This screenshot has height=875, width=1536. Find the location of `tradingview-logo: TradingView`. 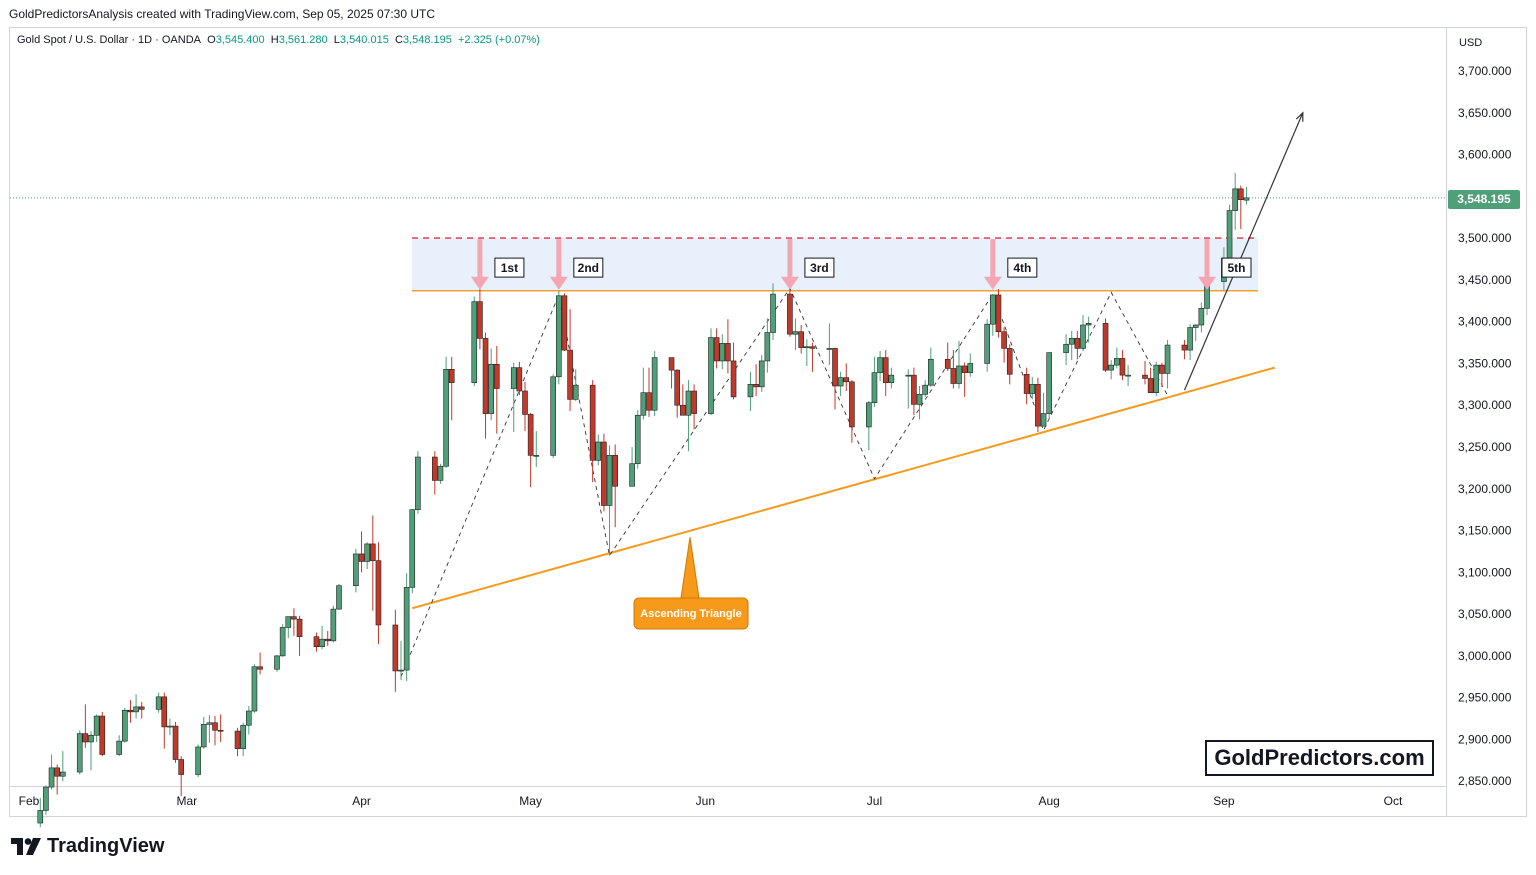

tradingview-logo: TradingView is located at coordinates (87, 846).